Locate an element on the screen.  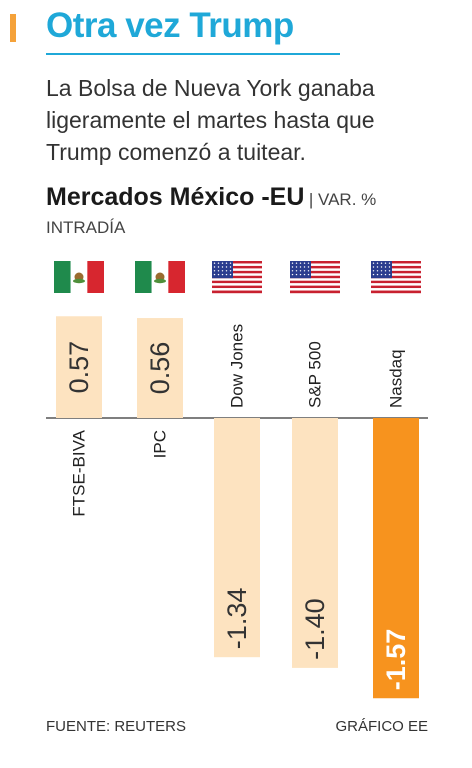
category-label: Nasdaq is located at coordinates (396, 378).